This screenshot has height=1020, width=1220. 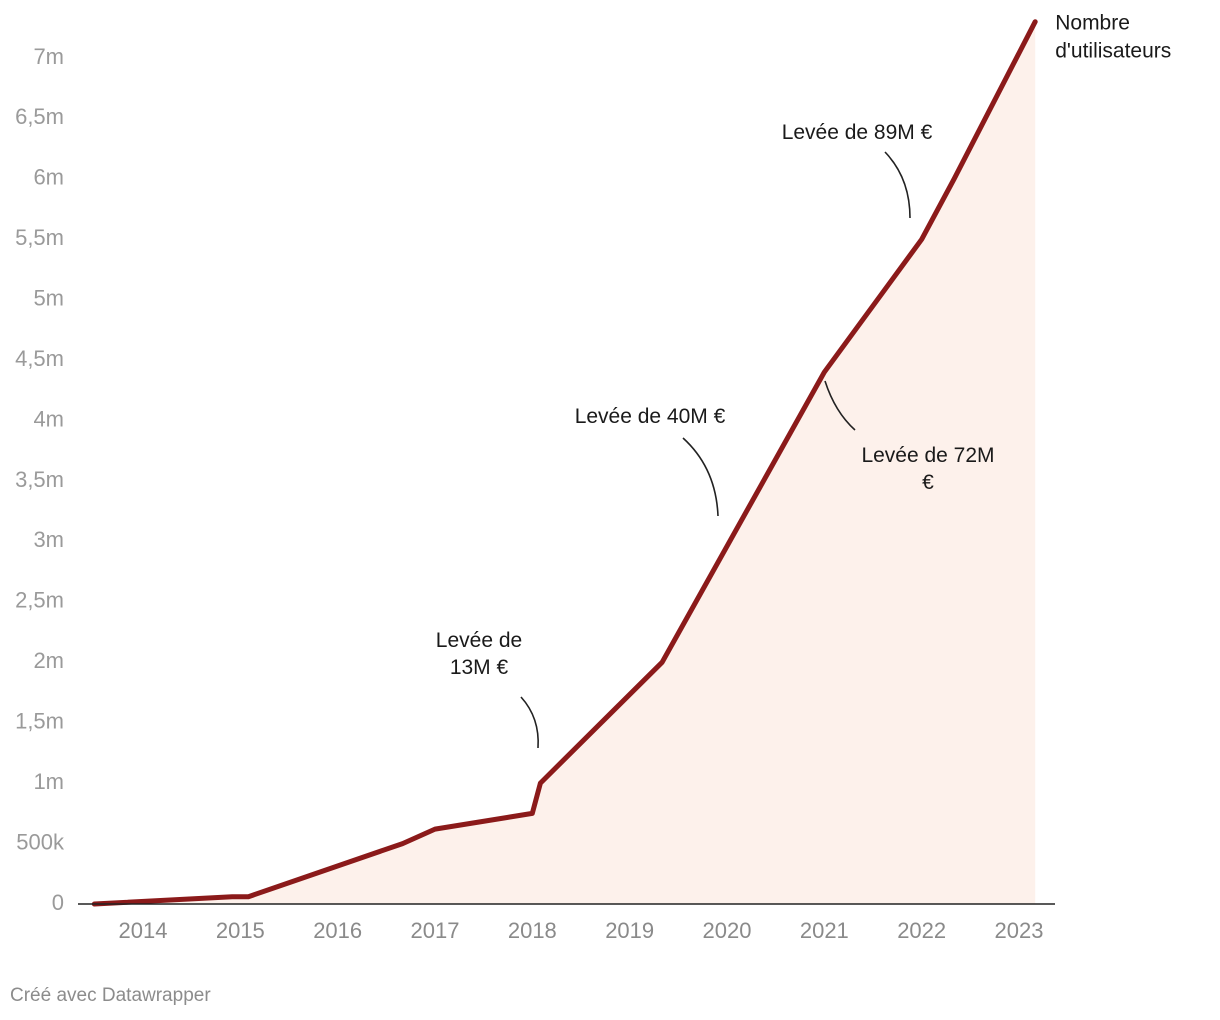 I want to click on x-tick-label: 2022, so click(x=921, y=930).